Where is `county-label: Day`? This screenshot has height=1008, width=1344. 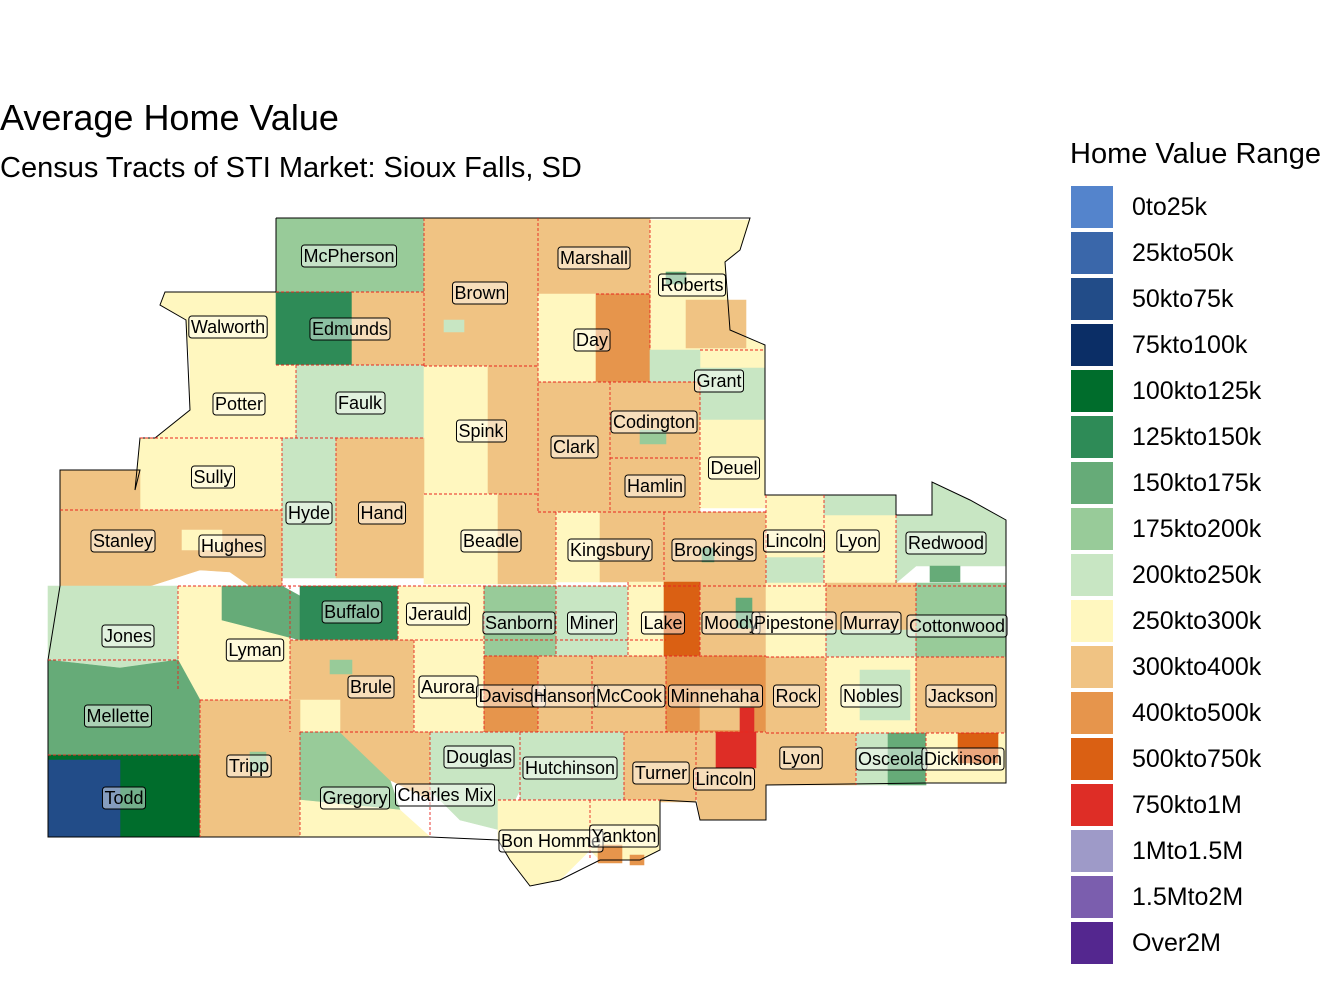
county-label: Day is located at coordinates (592, 340).